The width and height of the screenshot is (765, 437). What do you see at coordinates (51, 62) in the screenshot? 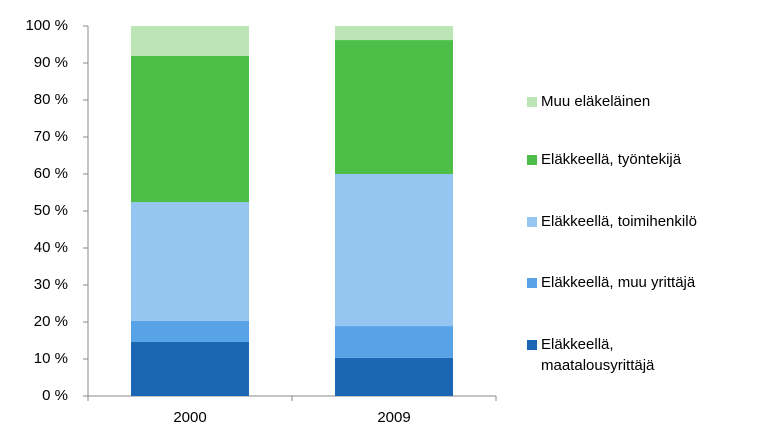
I see `y-tick-label: 90 %` at bounding box center [51, 62].